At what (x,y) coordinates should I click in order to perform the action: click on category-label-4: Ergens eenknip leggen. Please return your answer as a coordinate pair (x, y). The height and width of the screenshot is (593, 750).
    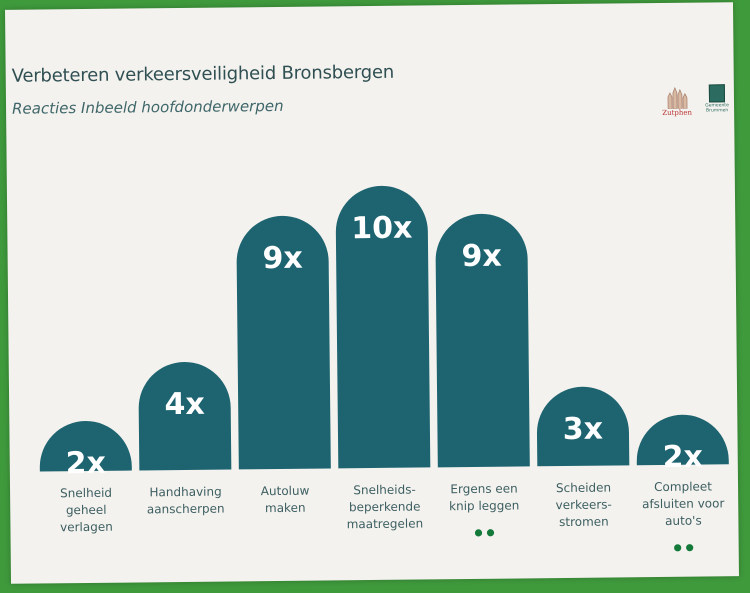
    Looking at the image, I should click on (484, 497).